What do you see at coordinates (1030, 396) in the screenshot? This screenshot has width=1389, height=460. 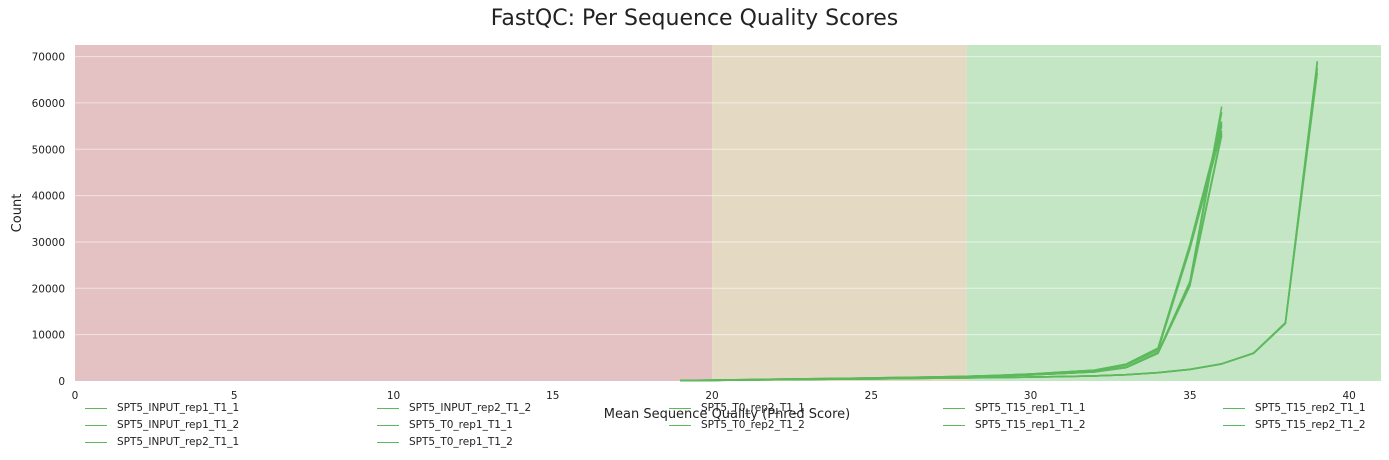 I see `x-tick-label: 30` at bounding box center [1030, 396].